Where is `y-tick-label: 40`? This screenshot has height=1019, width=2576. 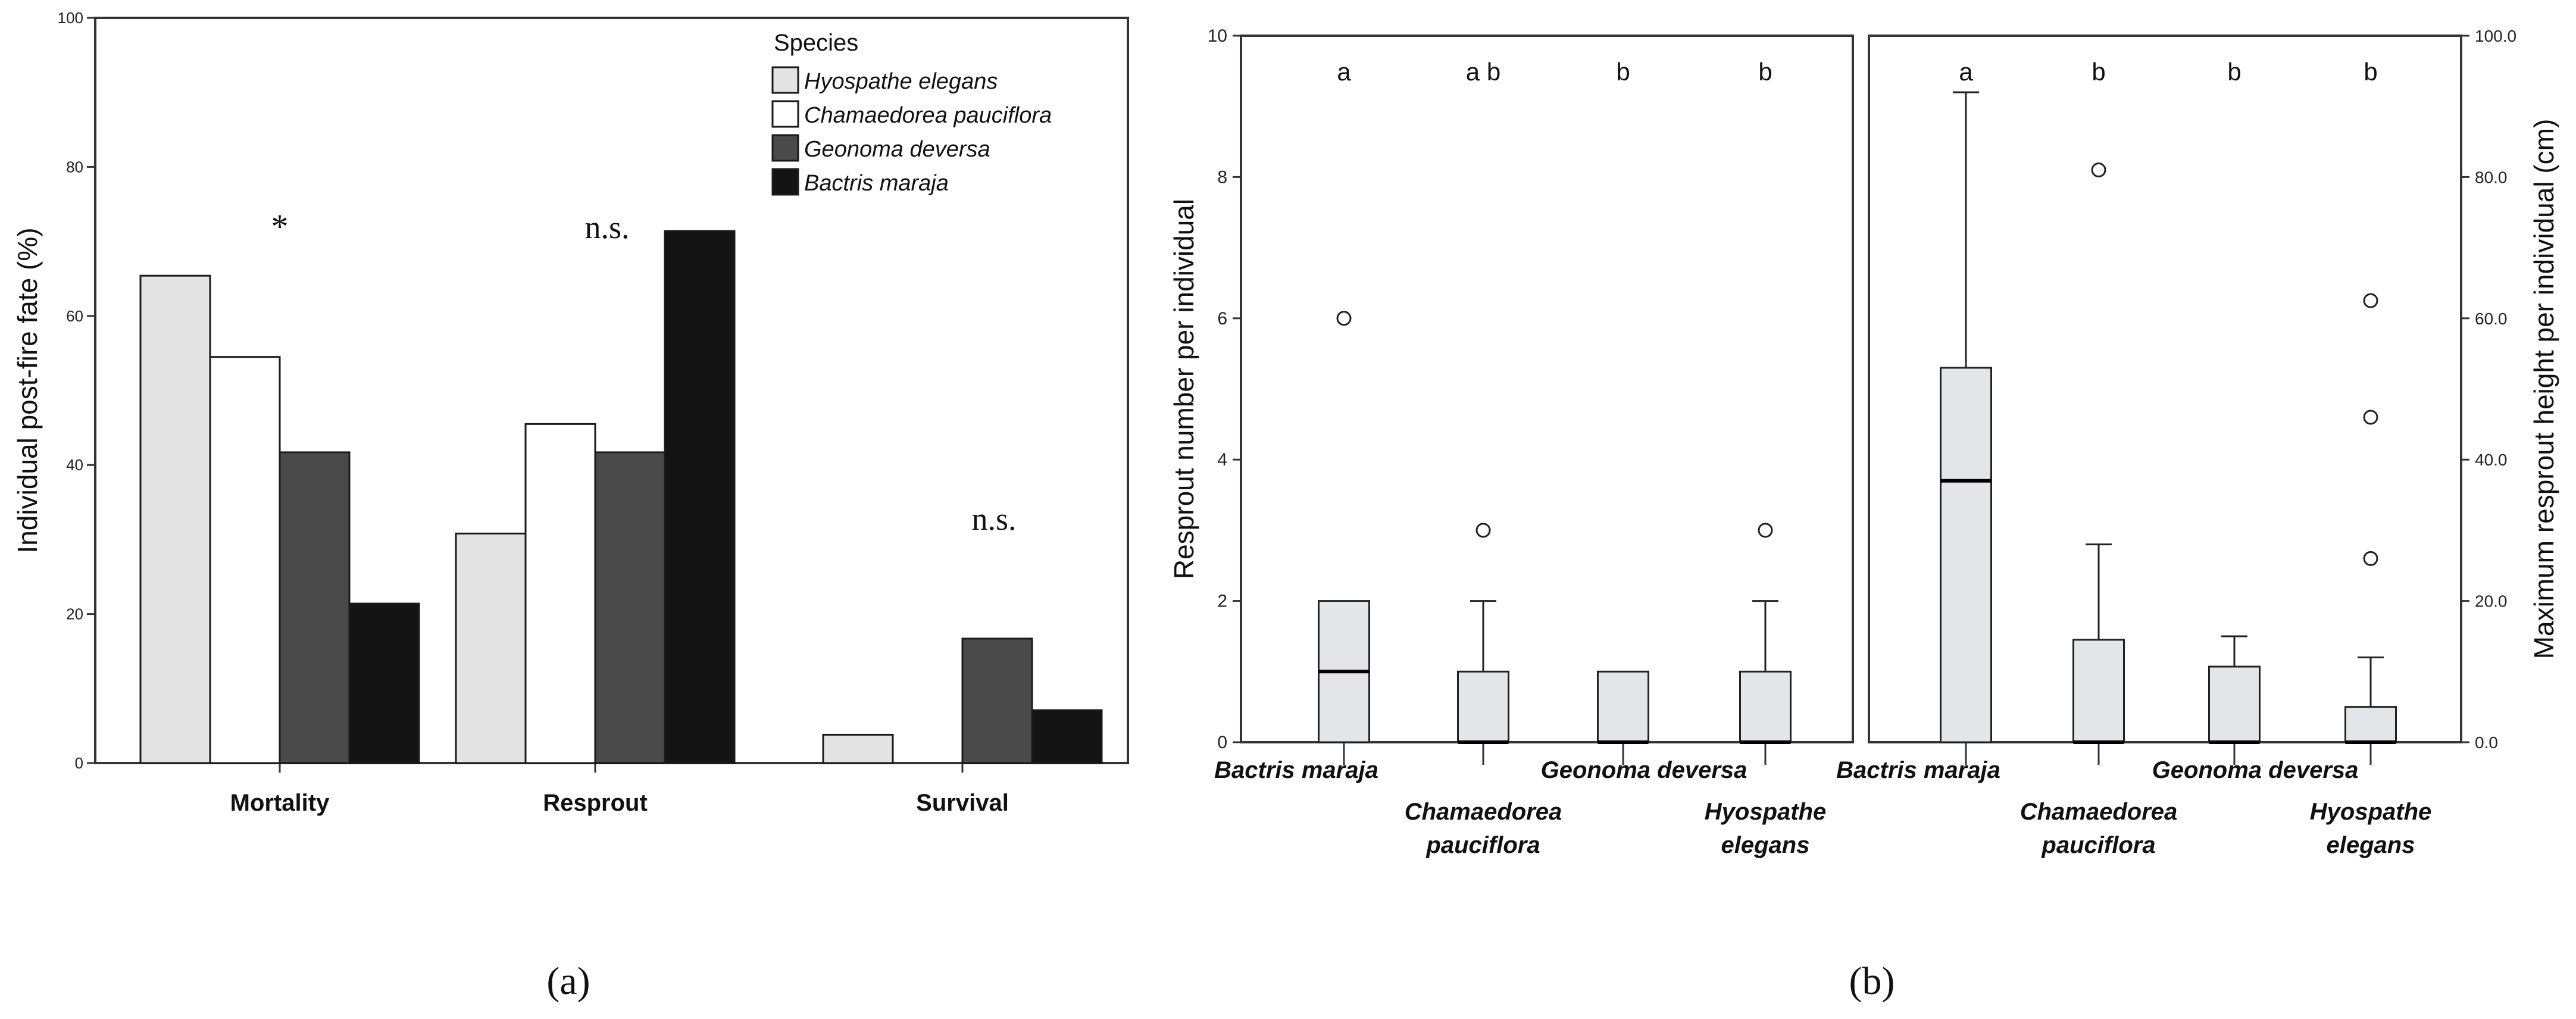 y-tick-label: 40 is located at coordinates (74, 465).